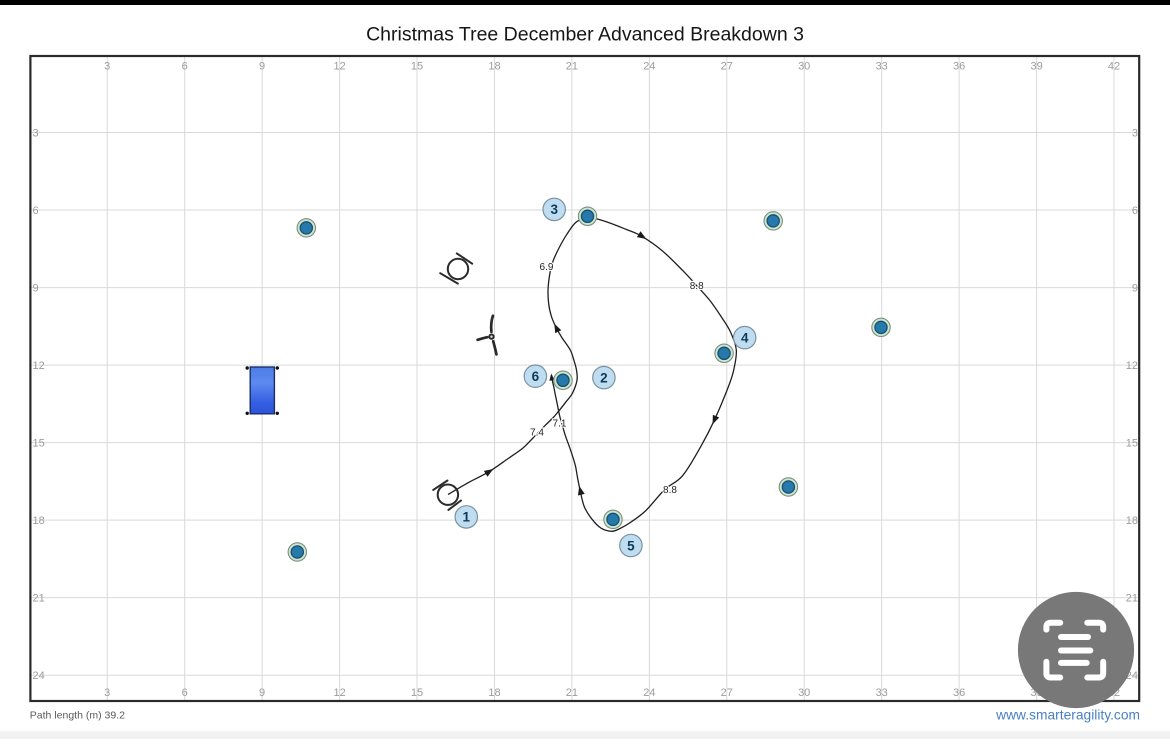  I want to click on svg-text: 7.1, so click(560, 424).